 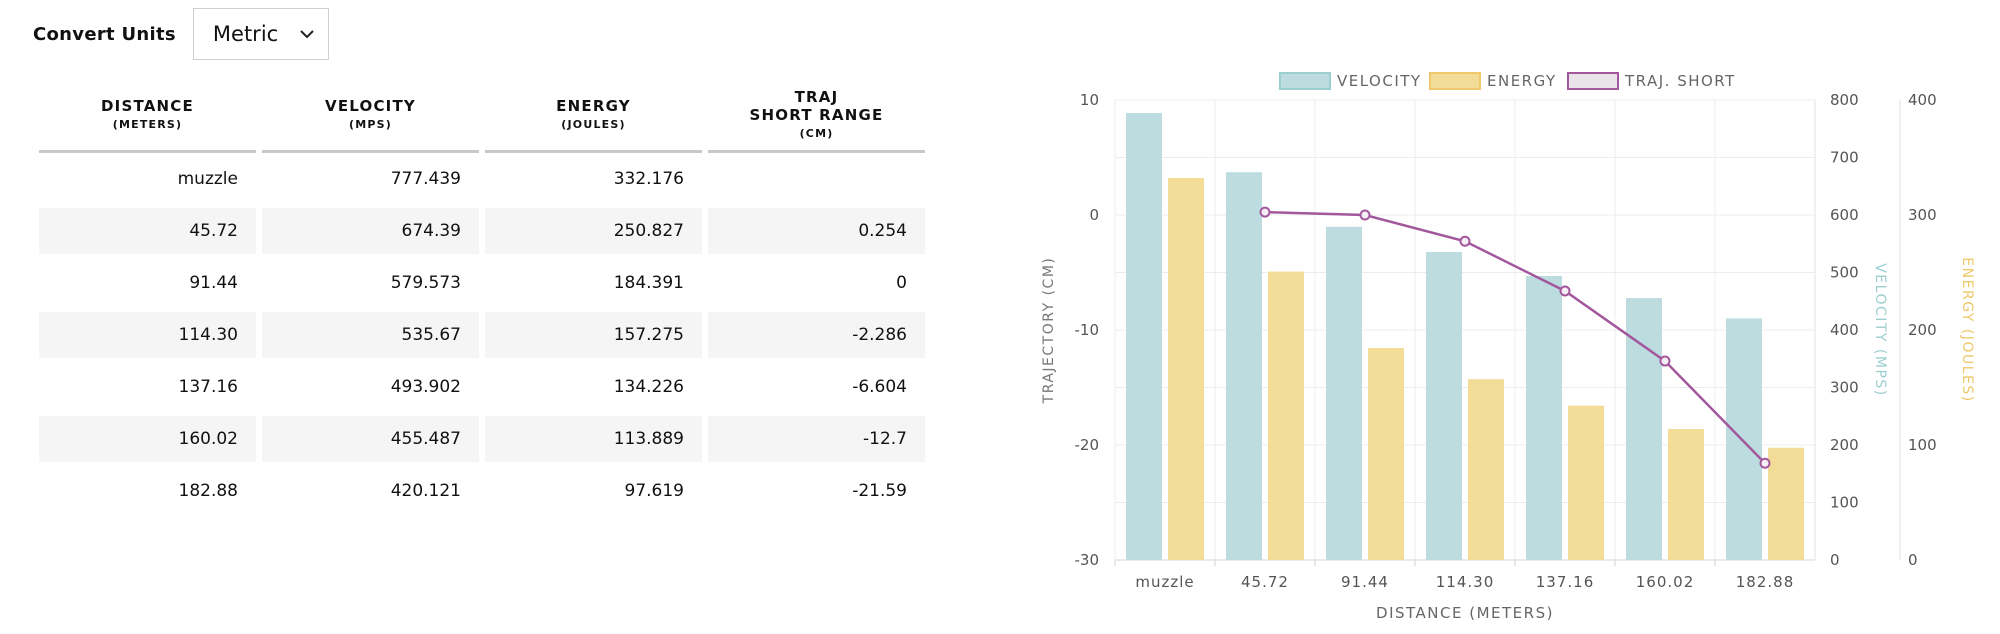 I want to click on legend-traj-short-label: TRAJ. SHORT, so click(x=1680, y=81).